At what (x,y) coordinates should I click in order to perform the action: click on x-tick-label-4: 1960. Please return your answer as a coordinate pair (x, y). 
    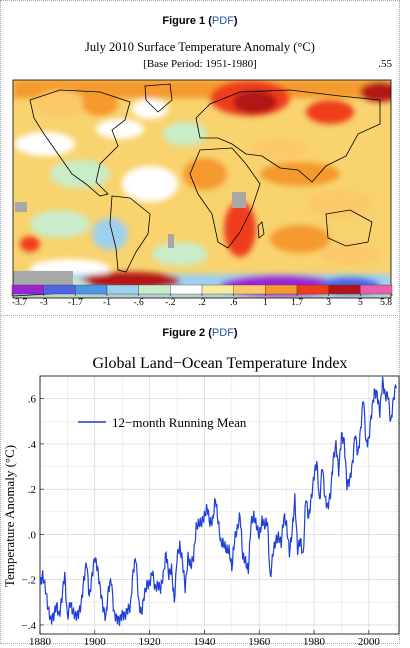
    Looking at the image, I should click on (259, 641).